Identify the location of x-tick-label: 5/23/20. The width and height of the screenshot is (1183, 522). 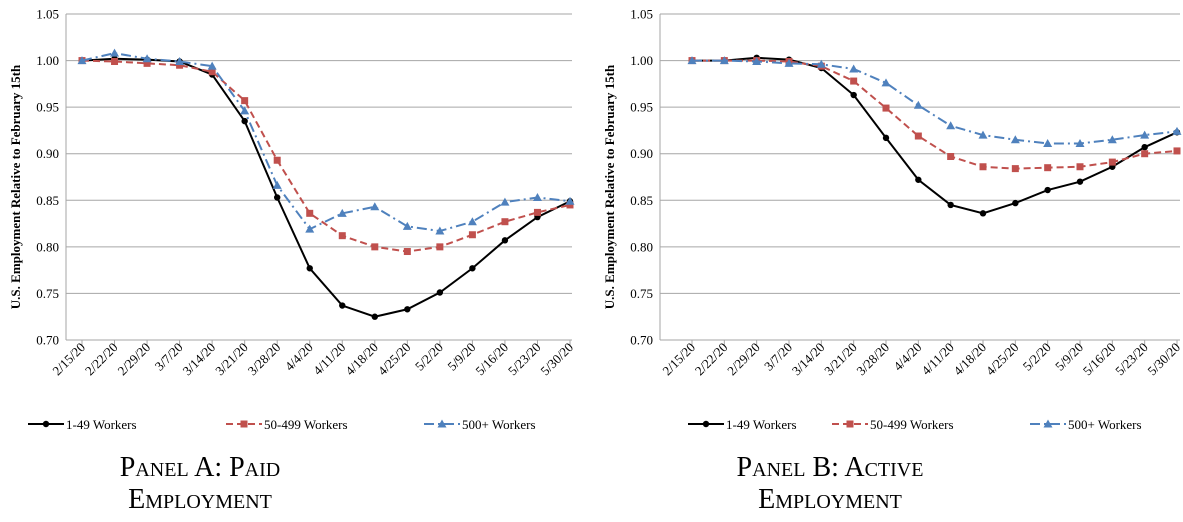
(1131, 359).